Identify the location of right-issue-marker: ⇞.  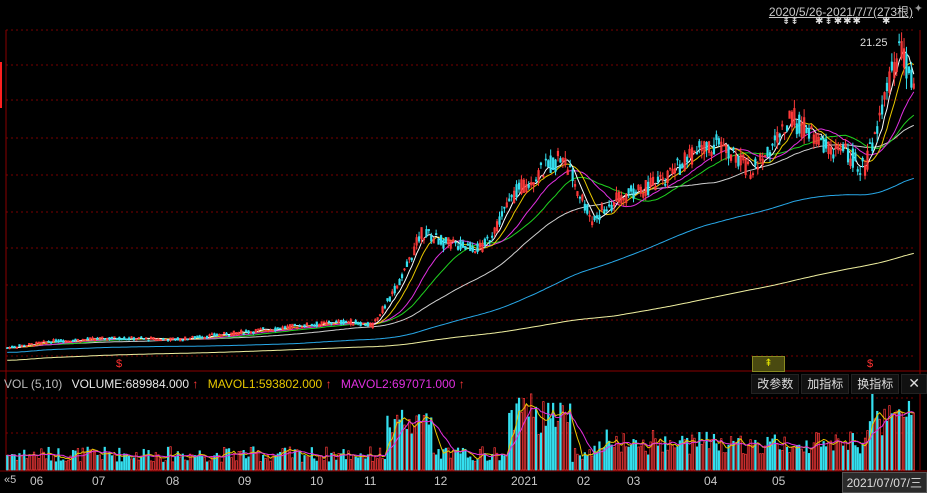
(768, 364).